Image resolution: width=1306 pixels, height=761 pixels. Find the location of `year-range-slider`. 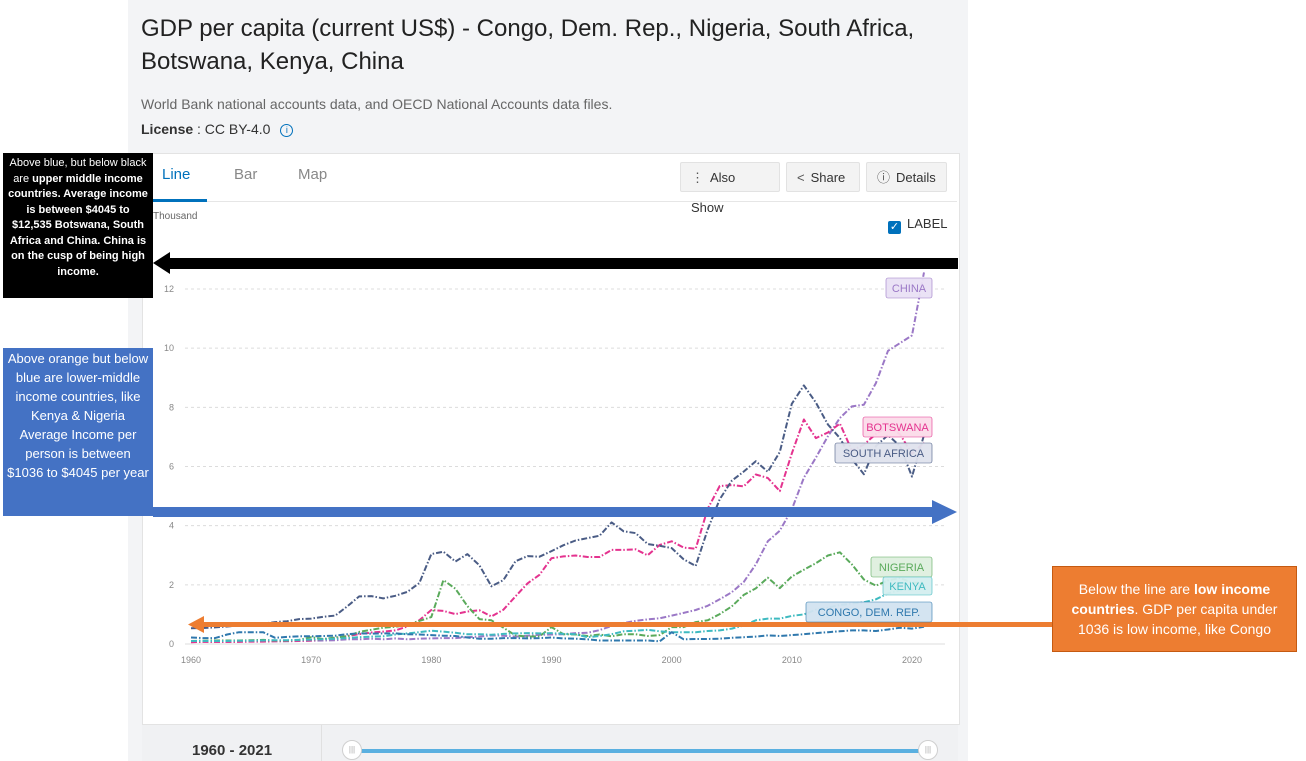

year-range-slider is located at coordinates (550, 743).